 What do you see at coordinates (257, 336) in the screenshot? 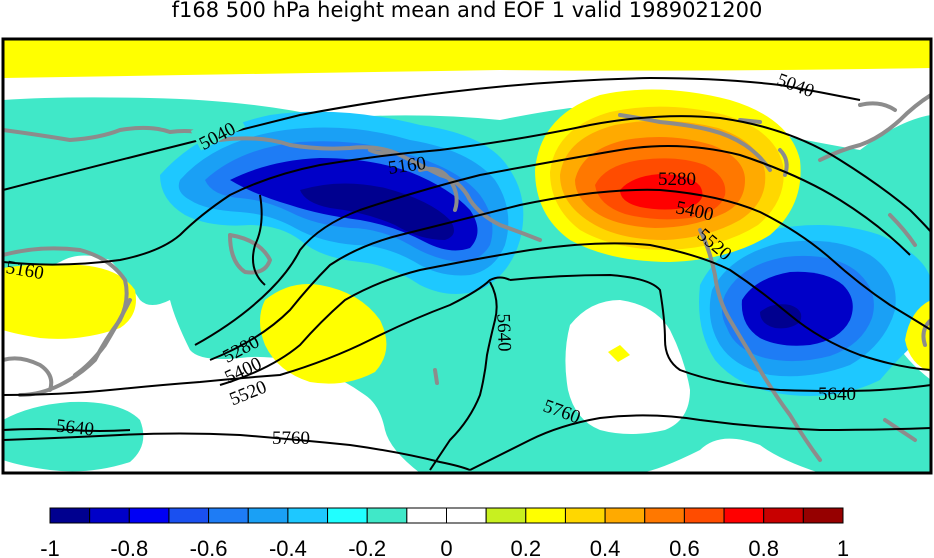
I see `contour-5640-west` at bounding box center [257, 336].